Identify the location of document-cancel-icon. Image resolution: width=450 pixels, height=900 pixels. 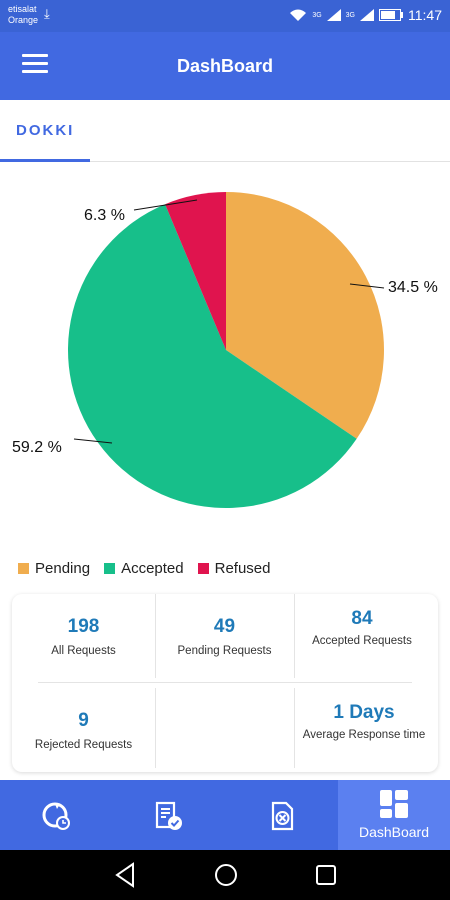
(282, 816).